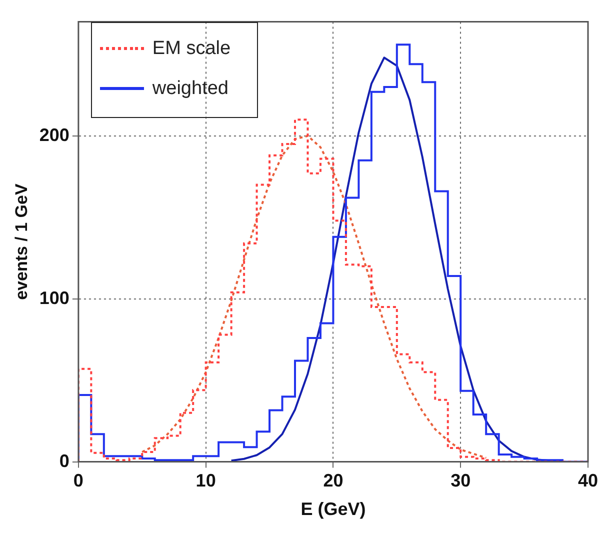 This screenshot has width=612, height=533. What do you see at coordinates (333, 509) in the screenshot?
I see `x-axis-title: E (GeV)` at bounding box center [333, 509].